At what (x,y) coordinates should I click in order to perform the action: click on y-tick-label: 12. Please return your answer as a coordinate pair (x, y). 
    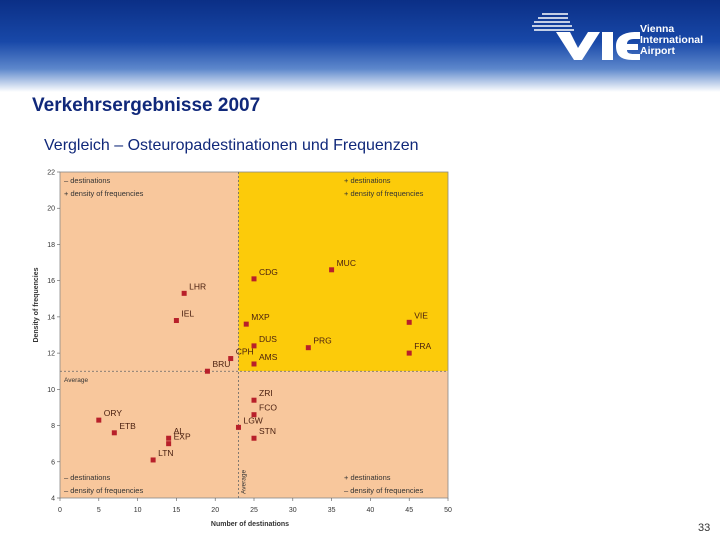
    Looking at the image, I should click on (51, 354).